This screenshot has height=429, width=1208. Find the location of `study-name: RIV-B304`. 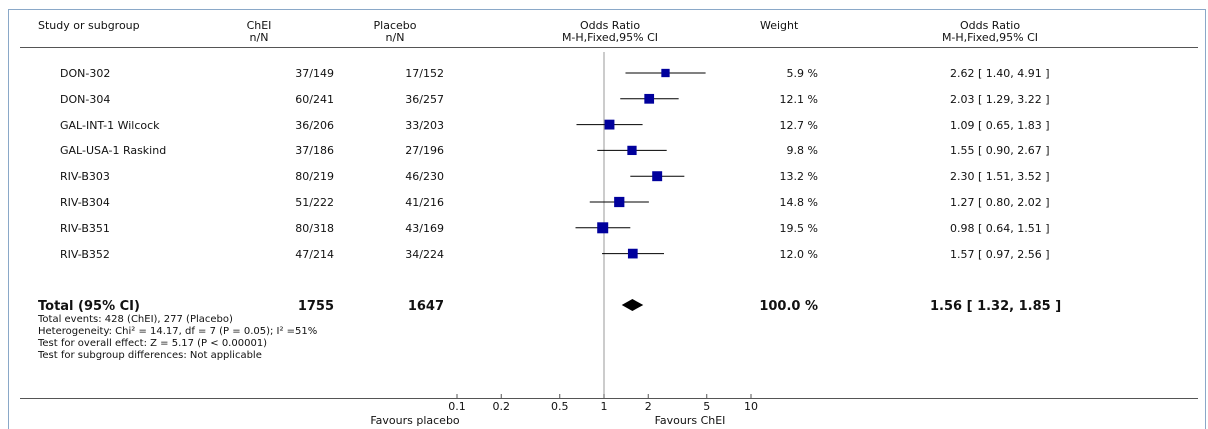

study-name: RIV-B304 is located at coordinates (85, 202).